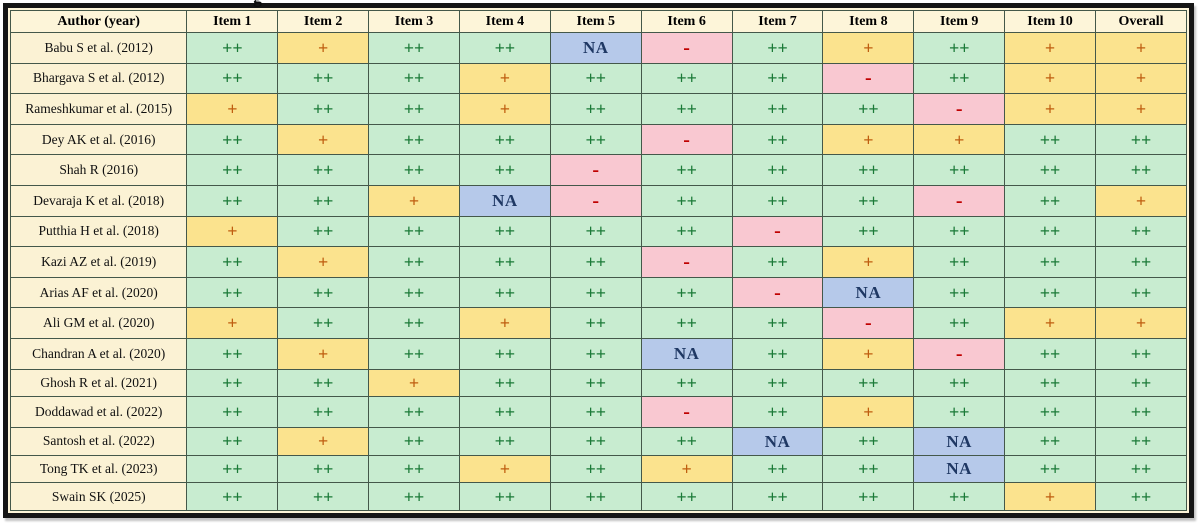 The height and width of the screenshot is (525, 1200). I want to click on author-cell: Devaraja K et al. (2018), so click(98, 200).